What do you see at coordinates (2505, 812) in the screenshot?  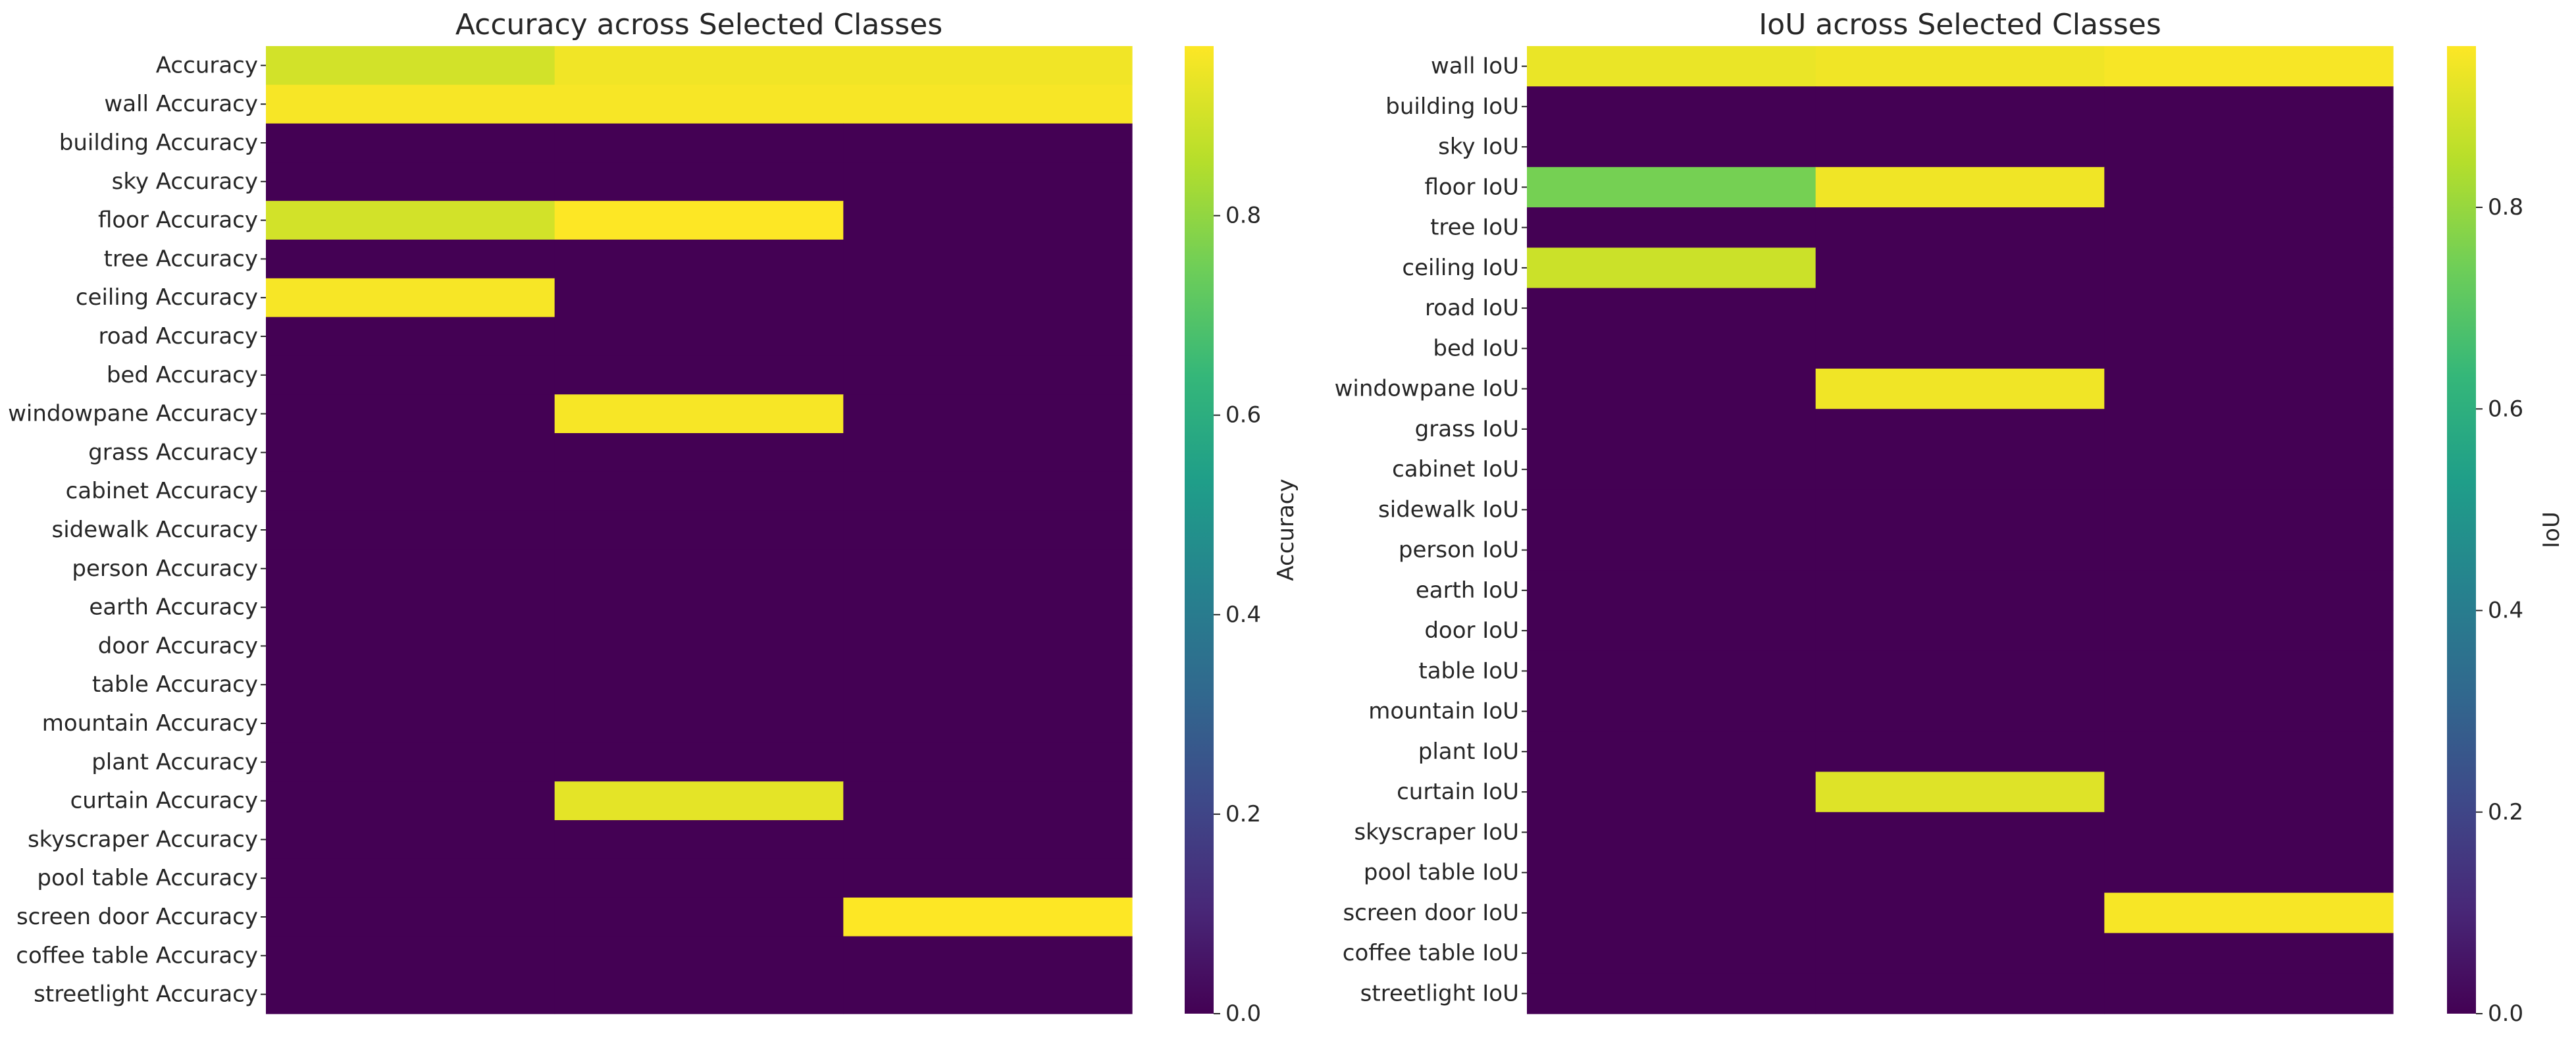 I see `colorbar-tick-label: 0.2` at bounding box center [2505, 812].